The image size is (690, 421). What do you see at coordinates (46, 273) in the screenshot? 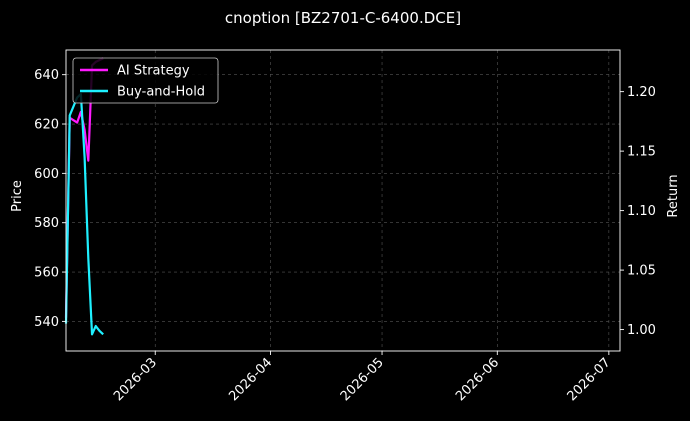
I see `y-tick-label: 560` at bounding box center [46, 273].